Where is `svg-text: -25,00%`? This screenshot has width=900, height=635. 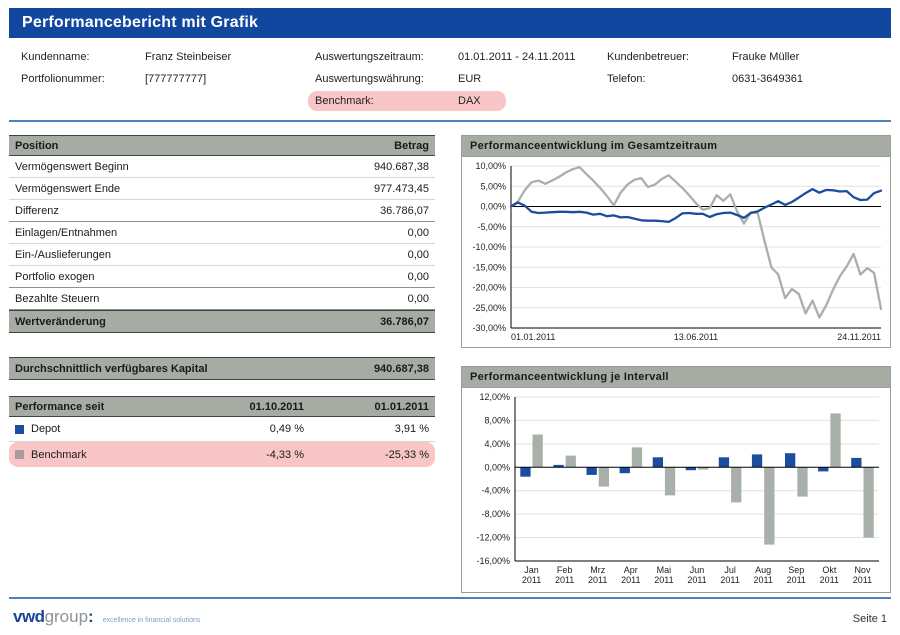
svg-text: -25,00% is located at coordinates (489, 308).